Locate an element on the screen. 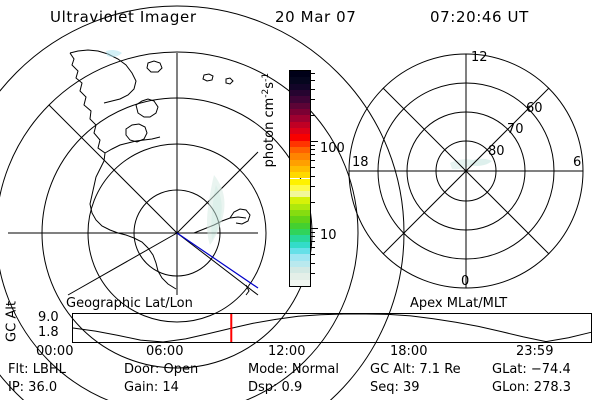 Image resolution: width=600 pixels, height=400 pixels. altitude-plot-box is located at coordinates (332, 328).